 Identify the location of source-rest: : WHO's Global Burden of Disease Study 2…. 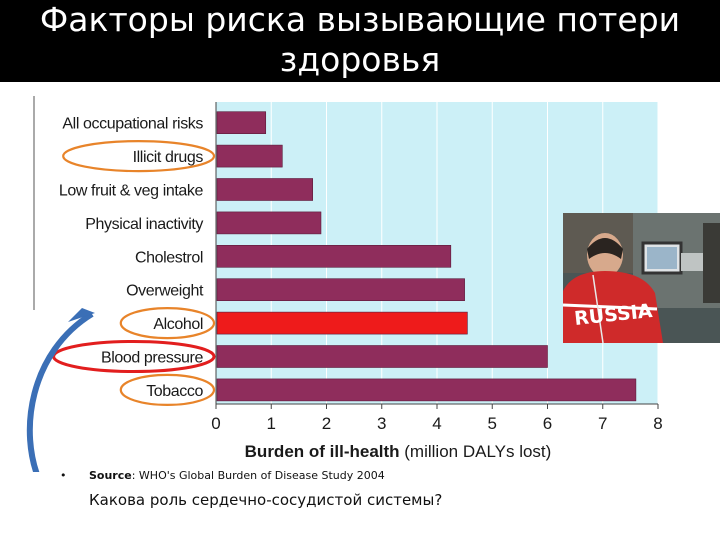
(258, 475).